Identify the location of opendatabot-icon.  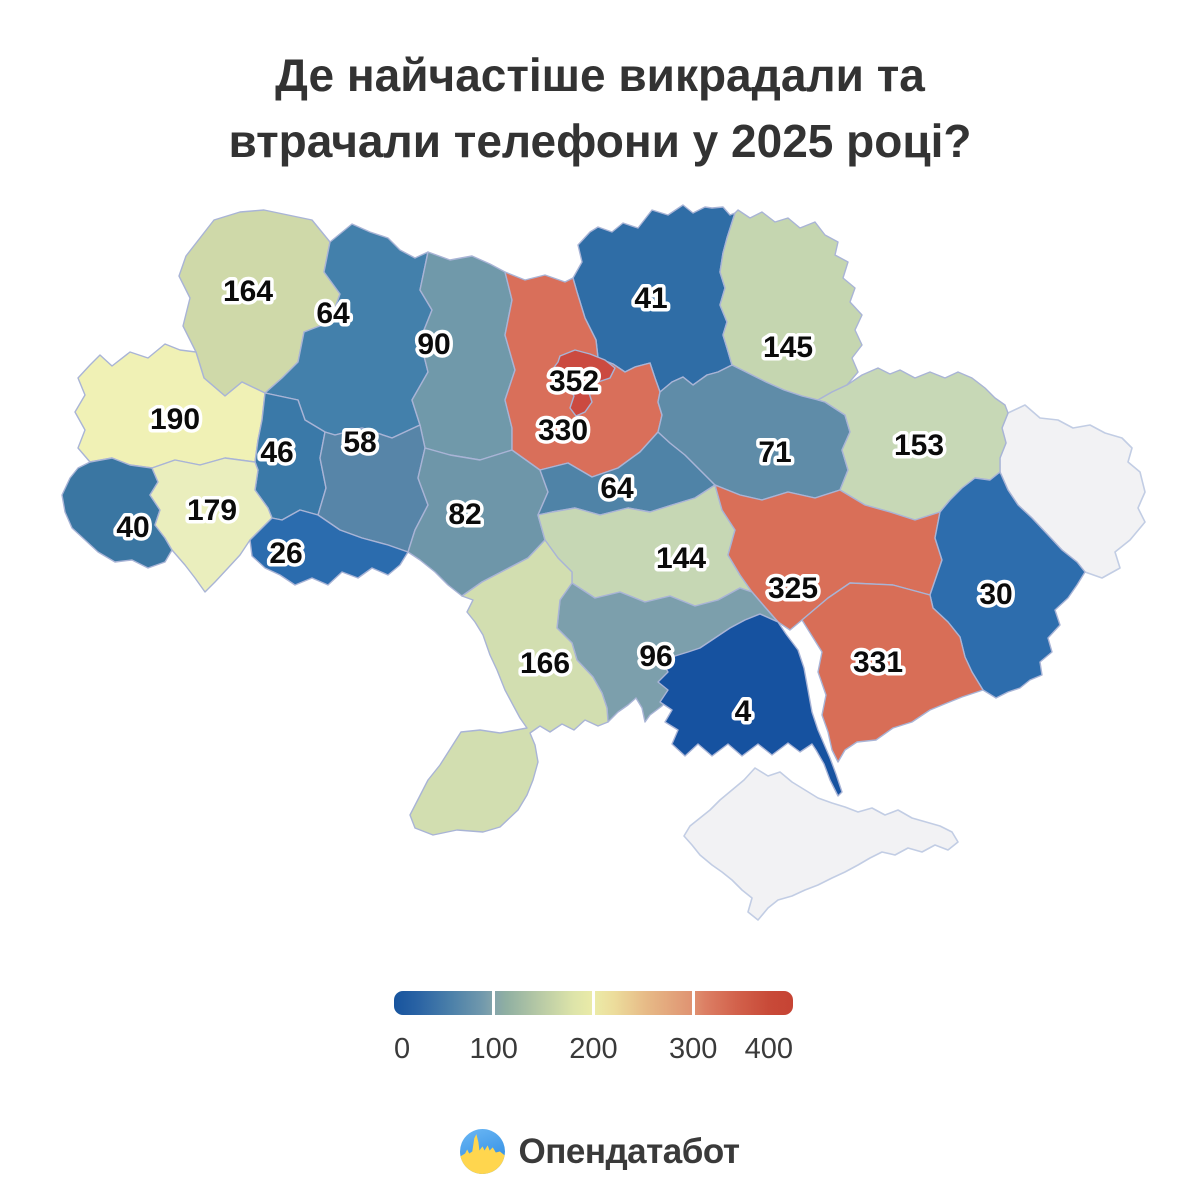
(483, 1151).